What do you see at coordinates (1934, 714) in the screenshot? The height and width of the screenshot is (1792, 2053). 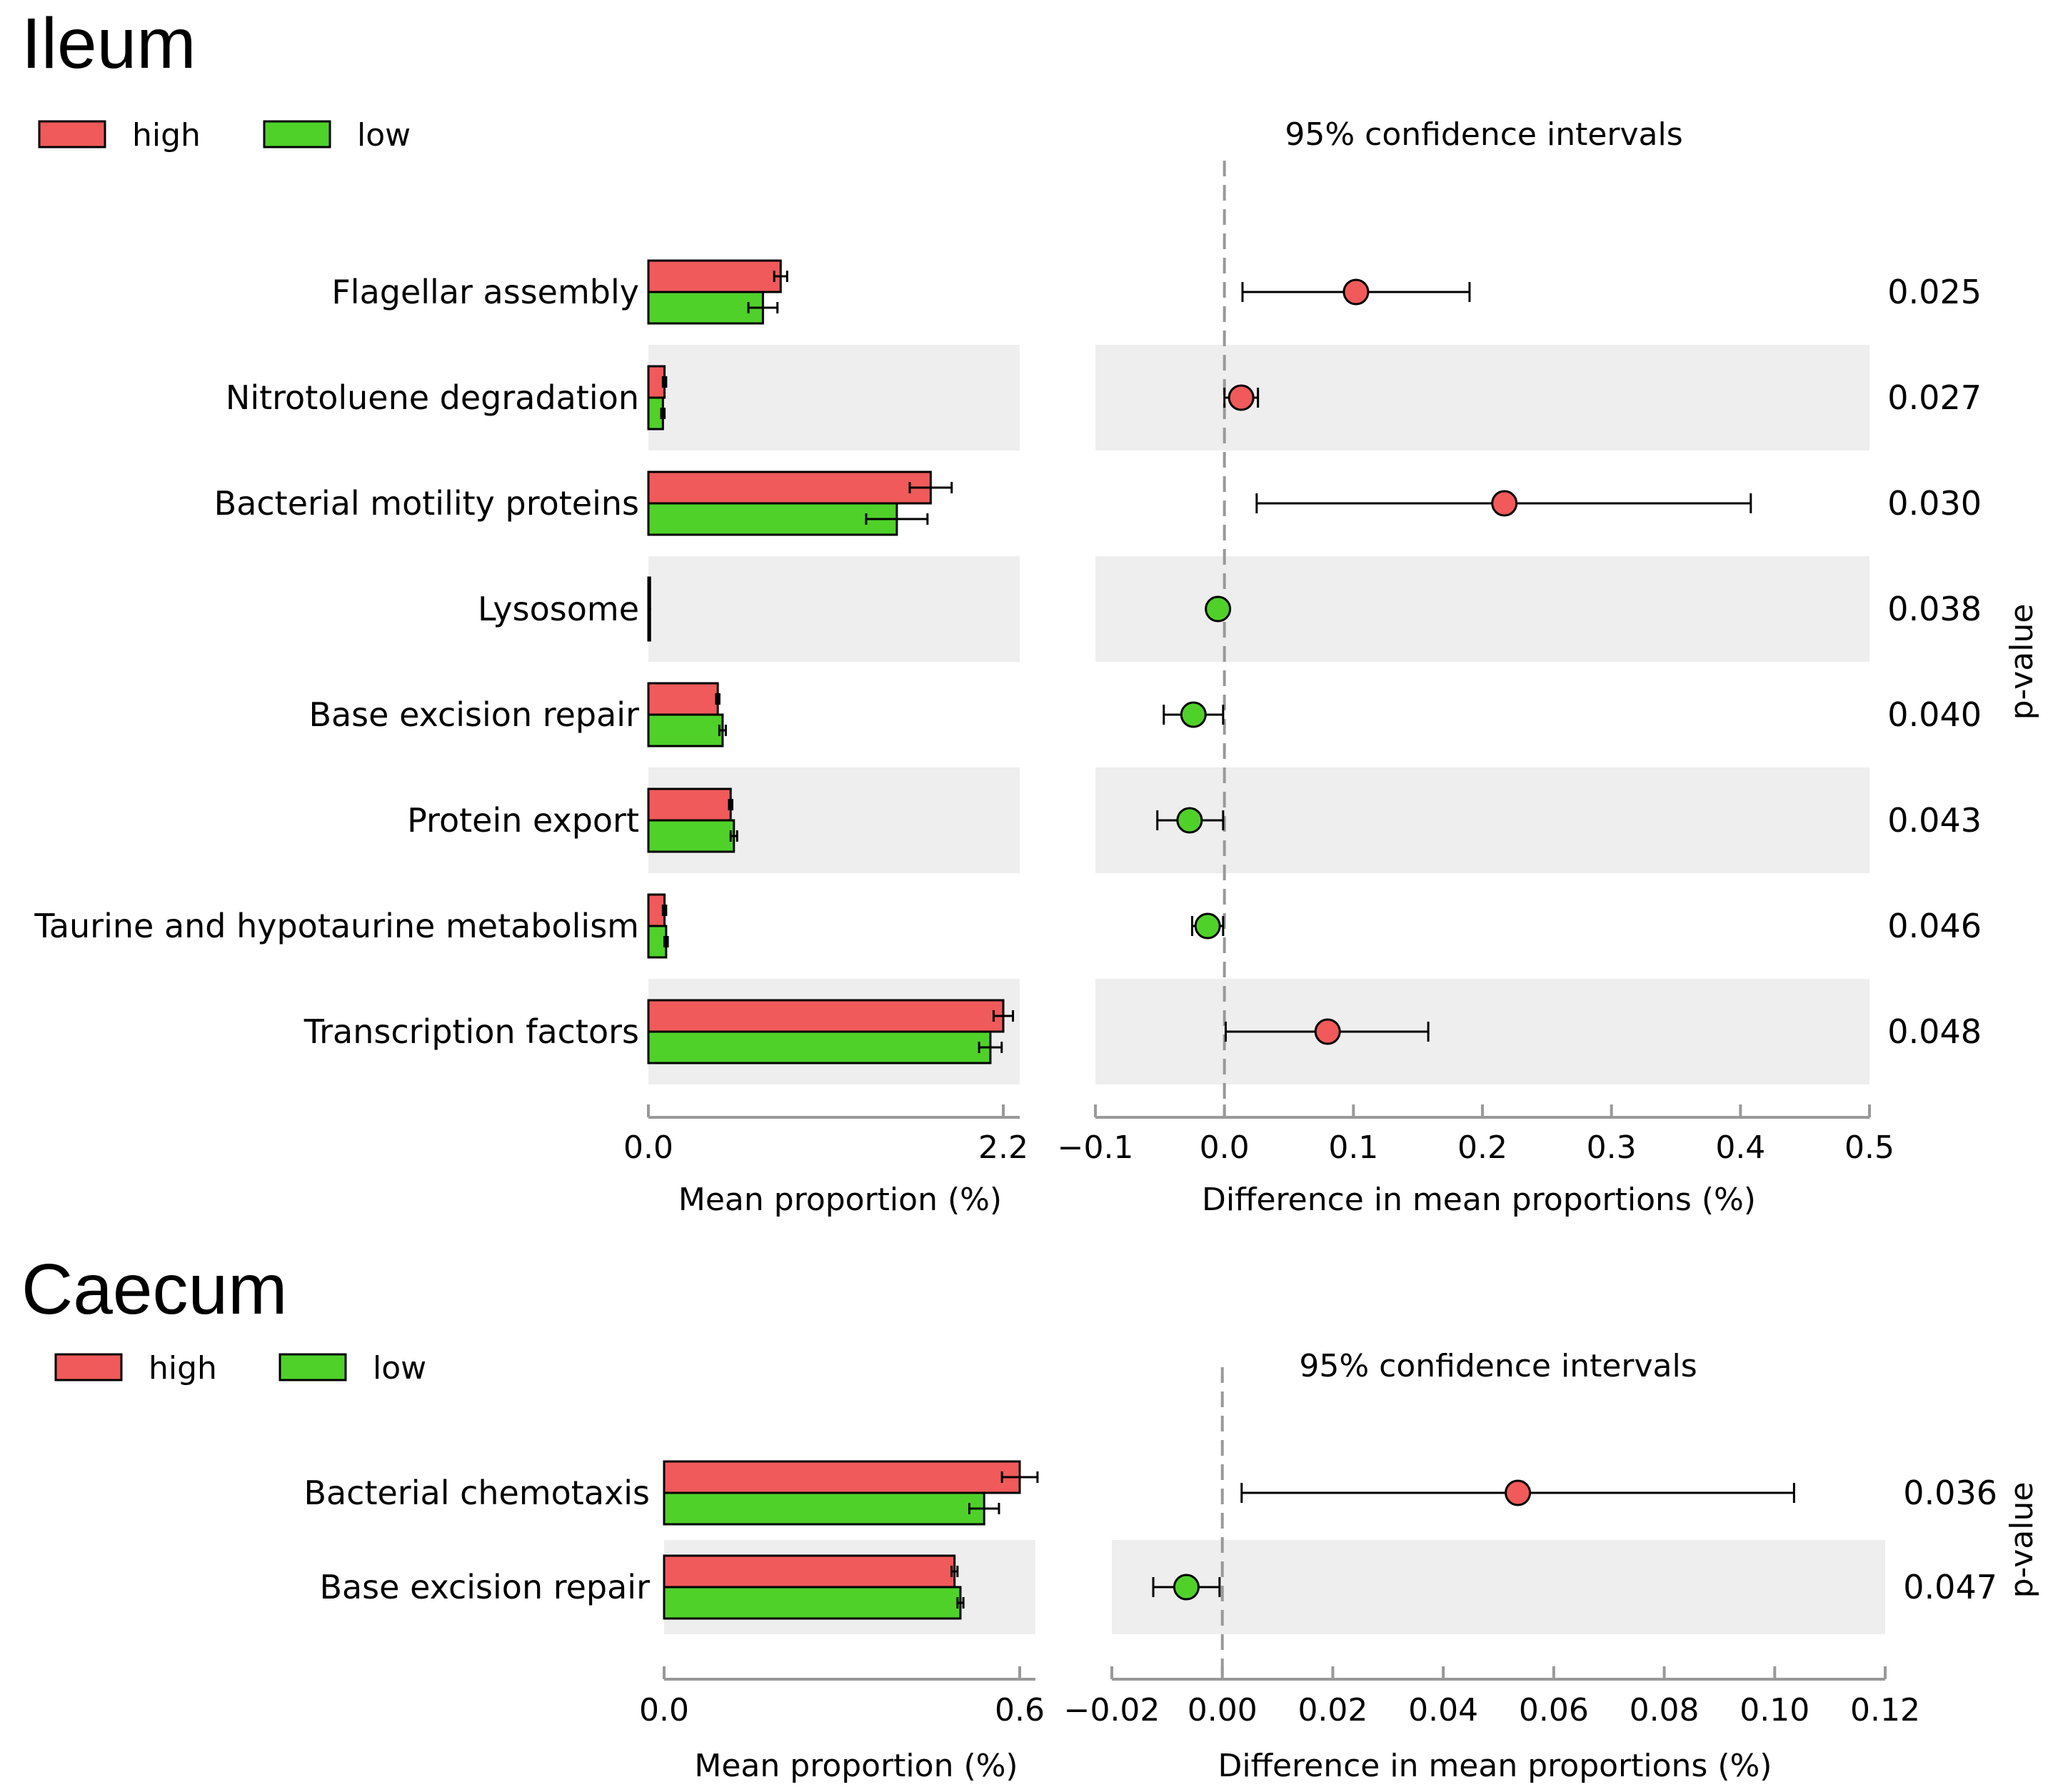 I see `p-value: 0.040` at bounding box center [1934, 714].